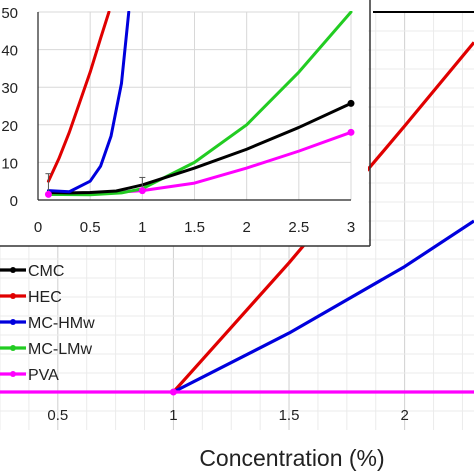 This screenshot has height=474, width=474. Describe the element at coordinates (13, 296) in the screenshot. I see `legend-marker-hec` at that location.